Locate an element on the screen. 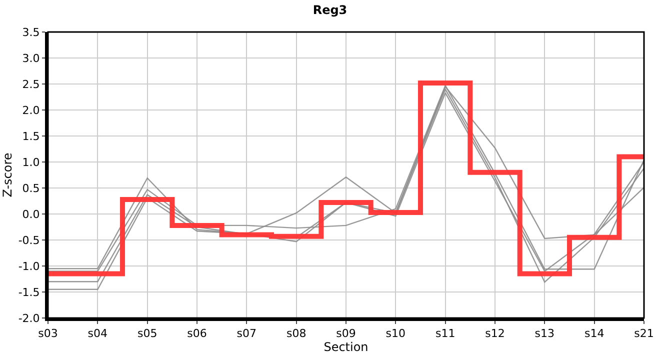  y-tick-label: 0.0 is located at coordinates (31, 214).